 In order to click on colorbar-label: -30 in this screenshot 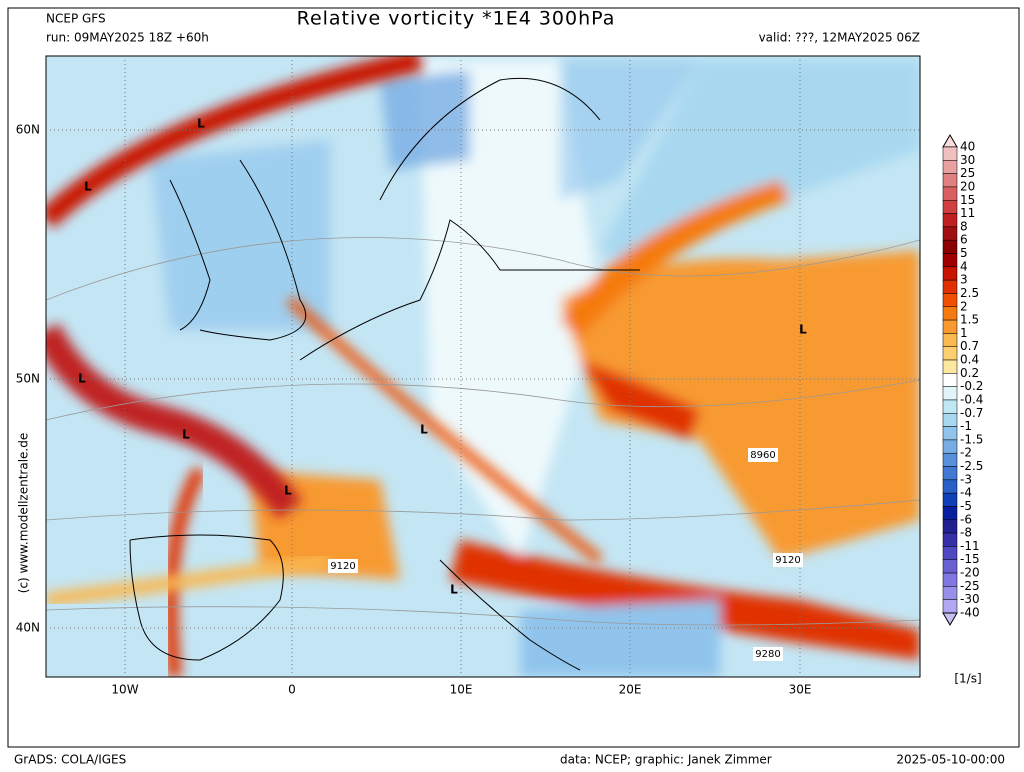, I will do `click(970, 599)`.